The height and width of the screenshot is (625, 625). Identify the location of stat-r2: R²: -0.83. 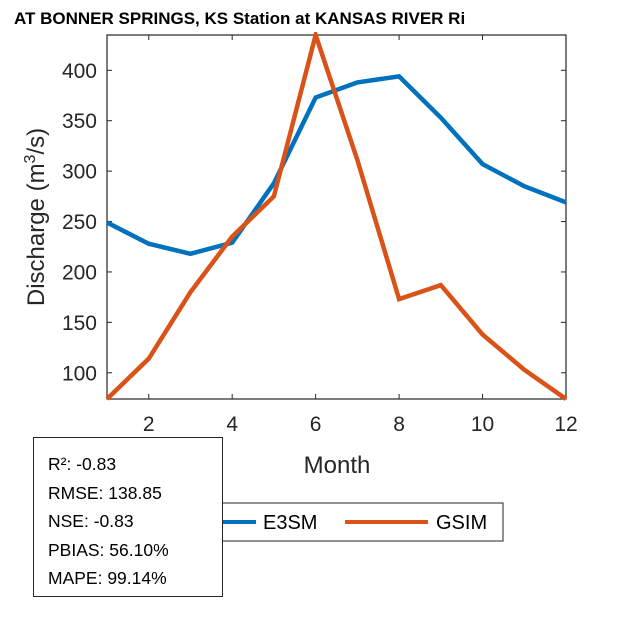
(82, 464).